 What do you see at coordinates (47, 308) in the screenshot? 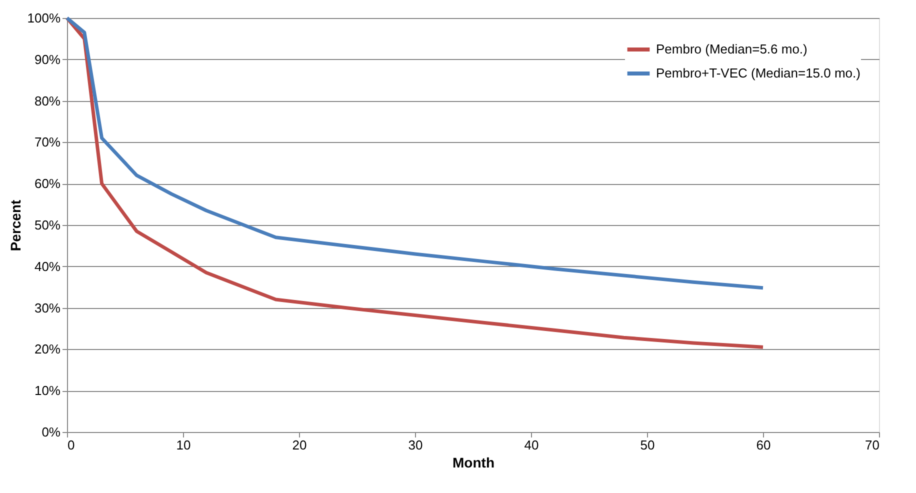
I see `y-tick-label: 30%` at bounding box center [47, 308].